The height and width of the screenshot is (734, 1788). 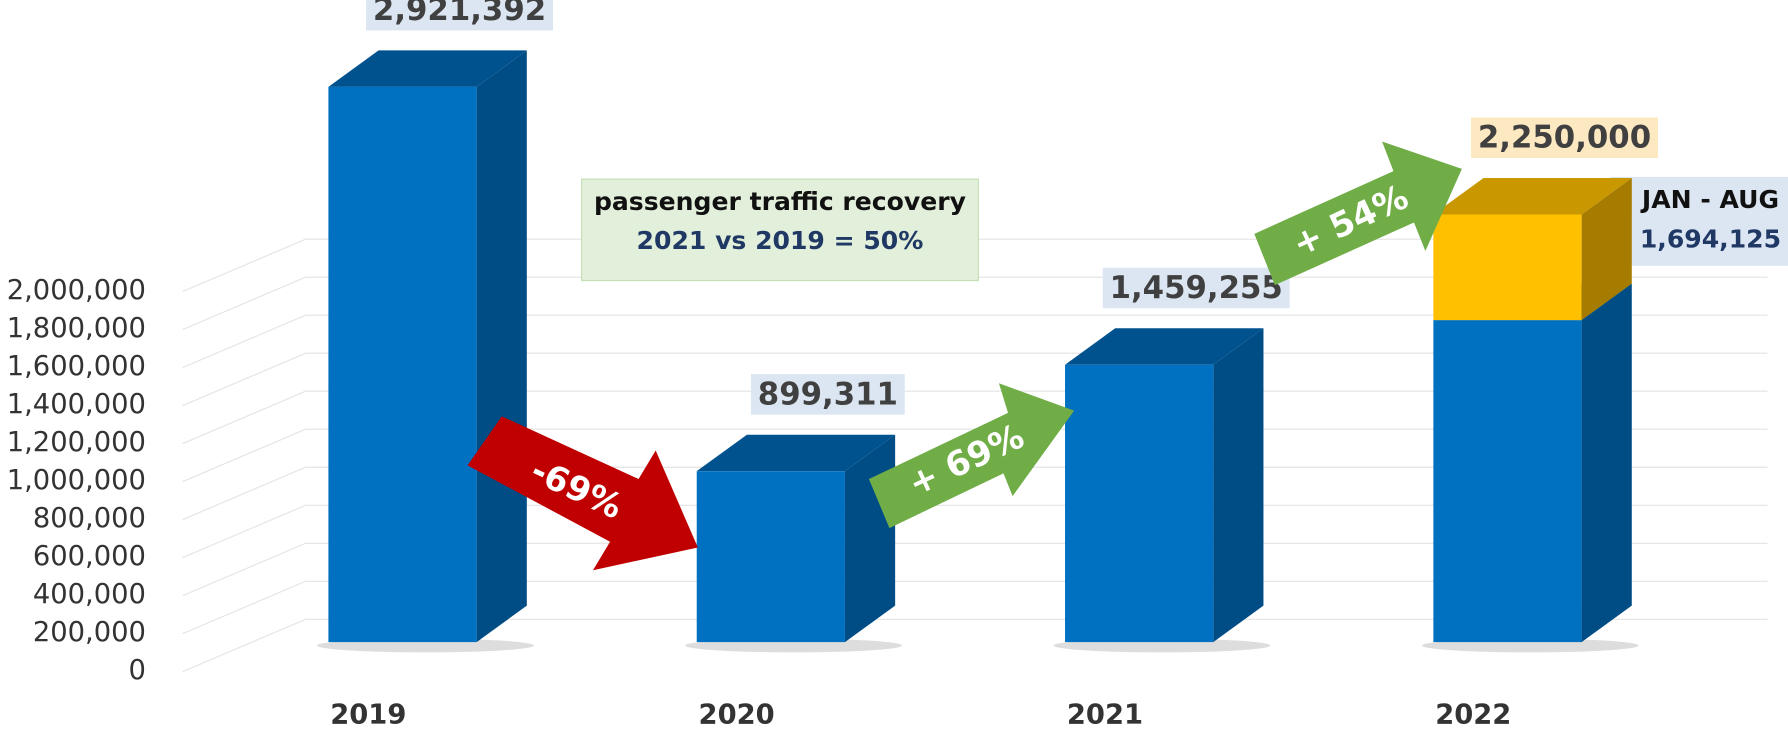 I want to click on y-tick-label: 1,200,000, so click(x=76, y=442).